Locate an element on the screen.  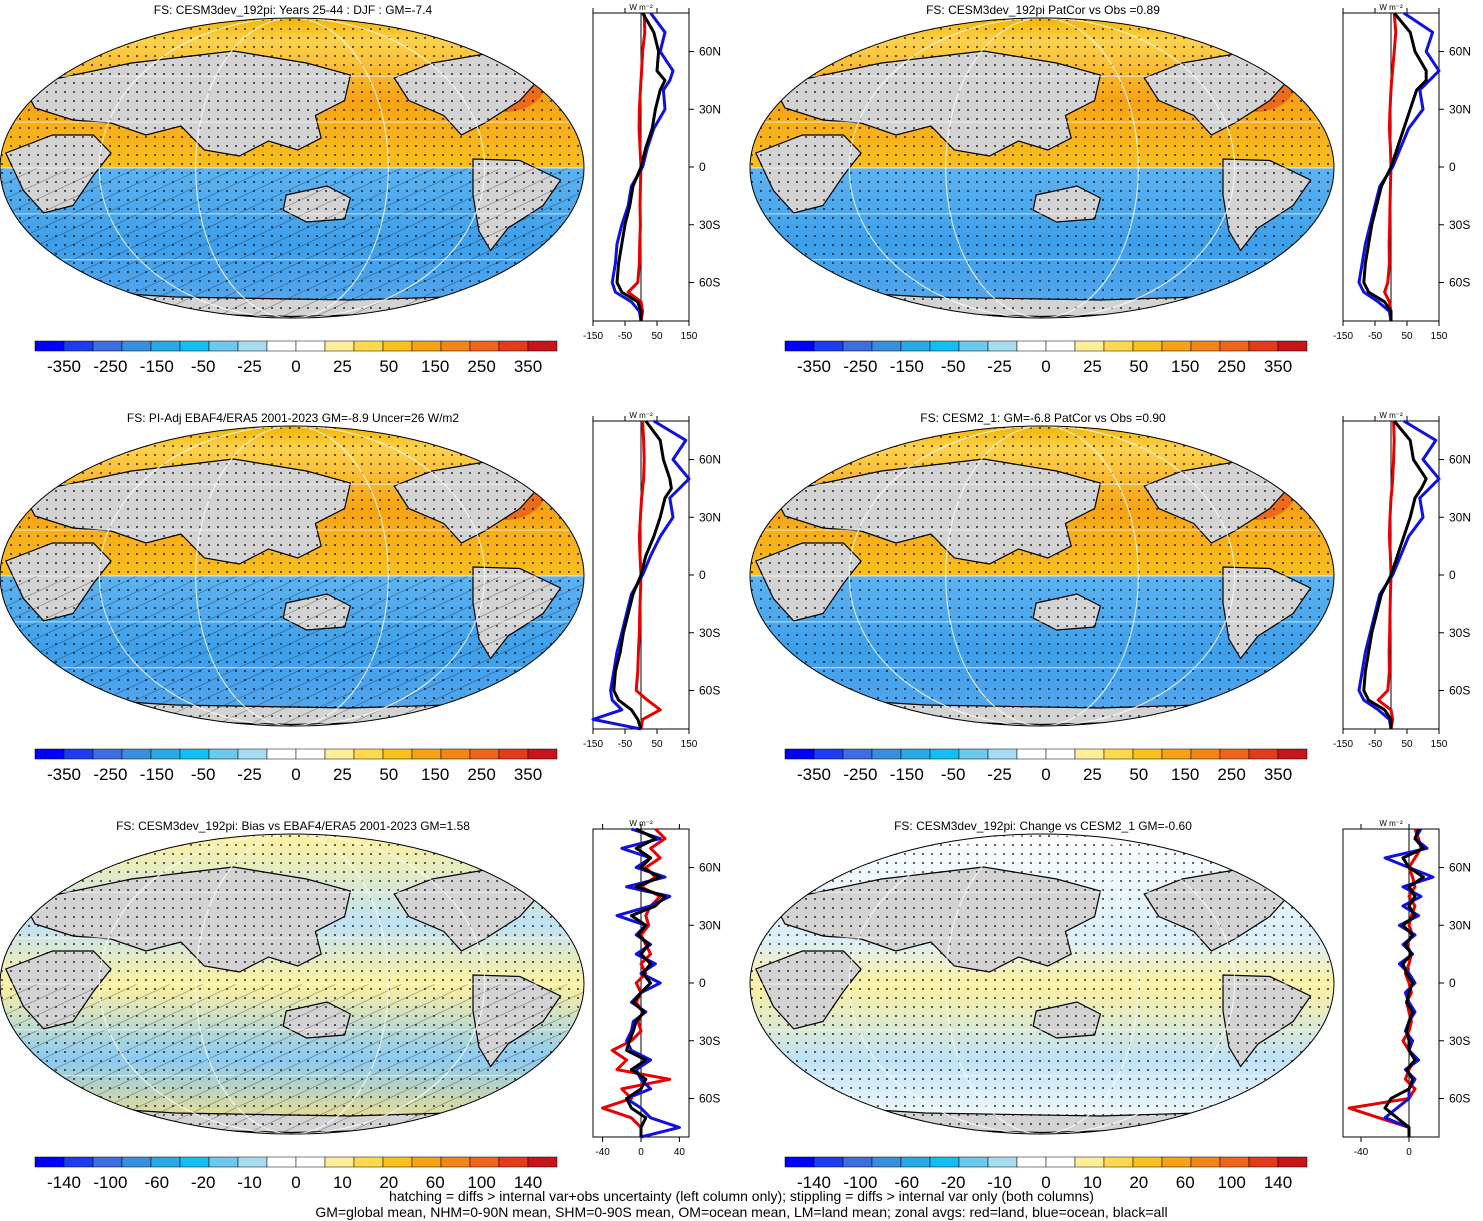
colorbar-label: 250 is located at coordinates (1231, 366).